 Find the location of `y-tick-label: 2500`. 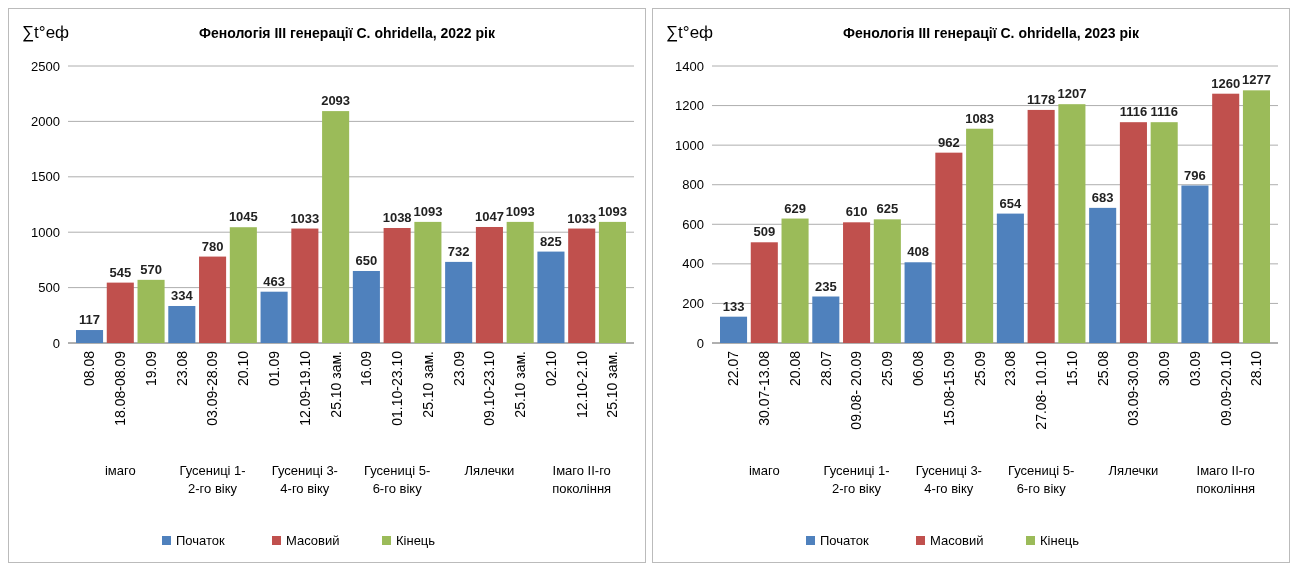

y-tick-label: 2500 is located at coordinates (45, 66).